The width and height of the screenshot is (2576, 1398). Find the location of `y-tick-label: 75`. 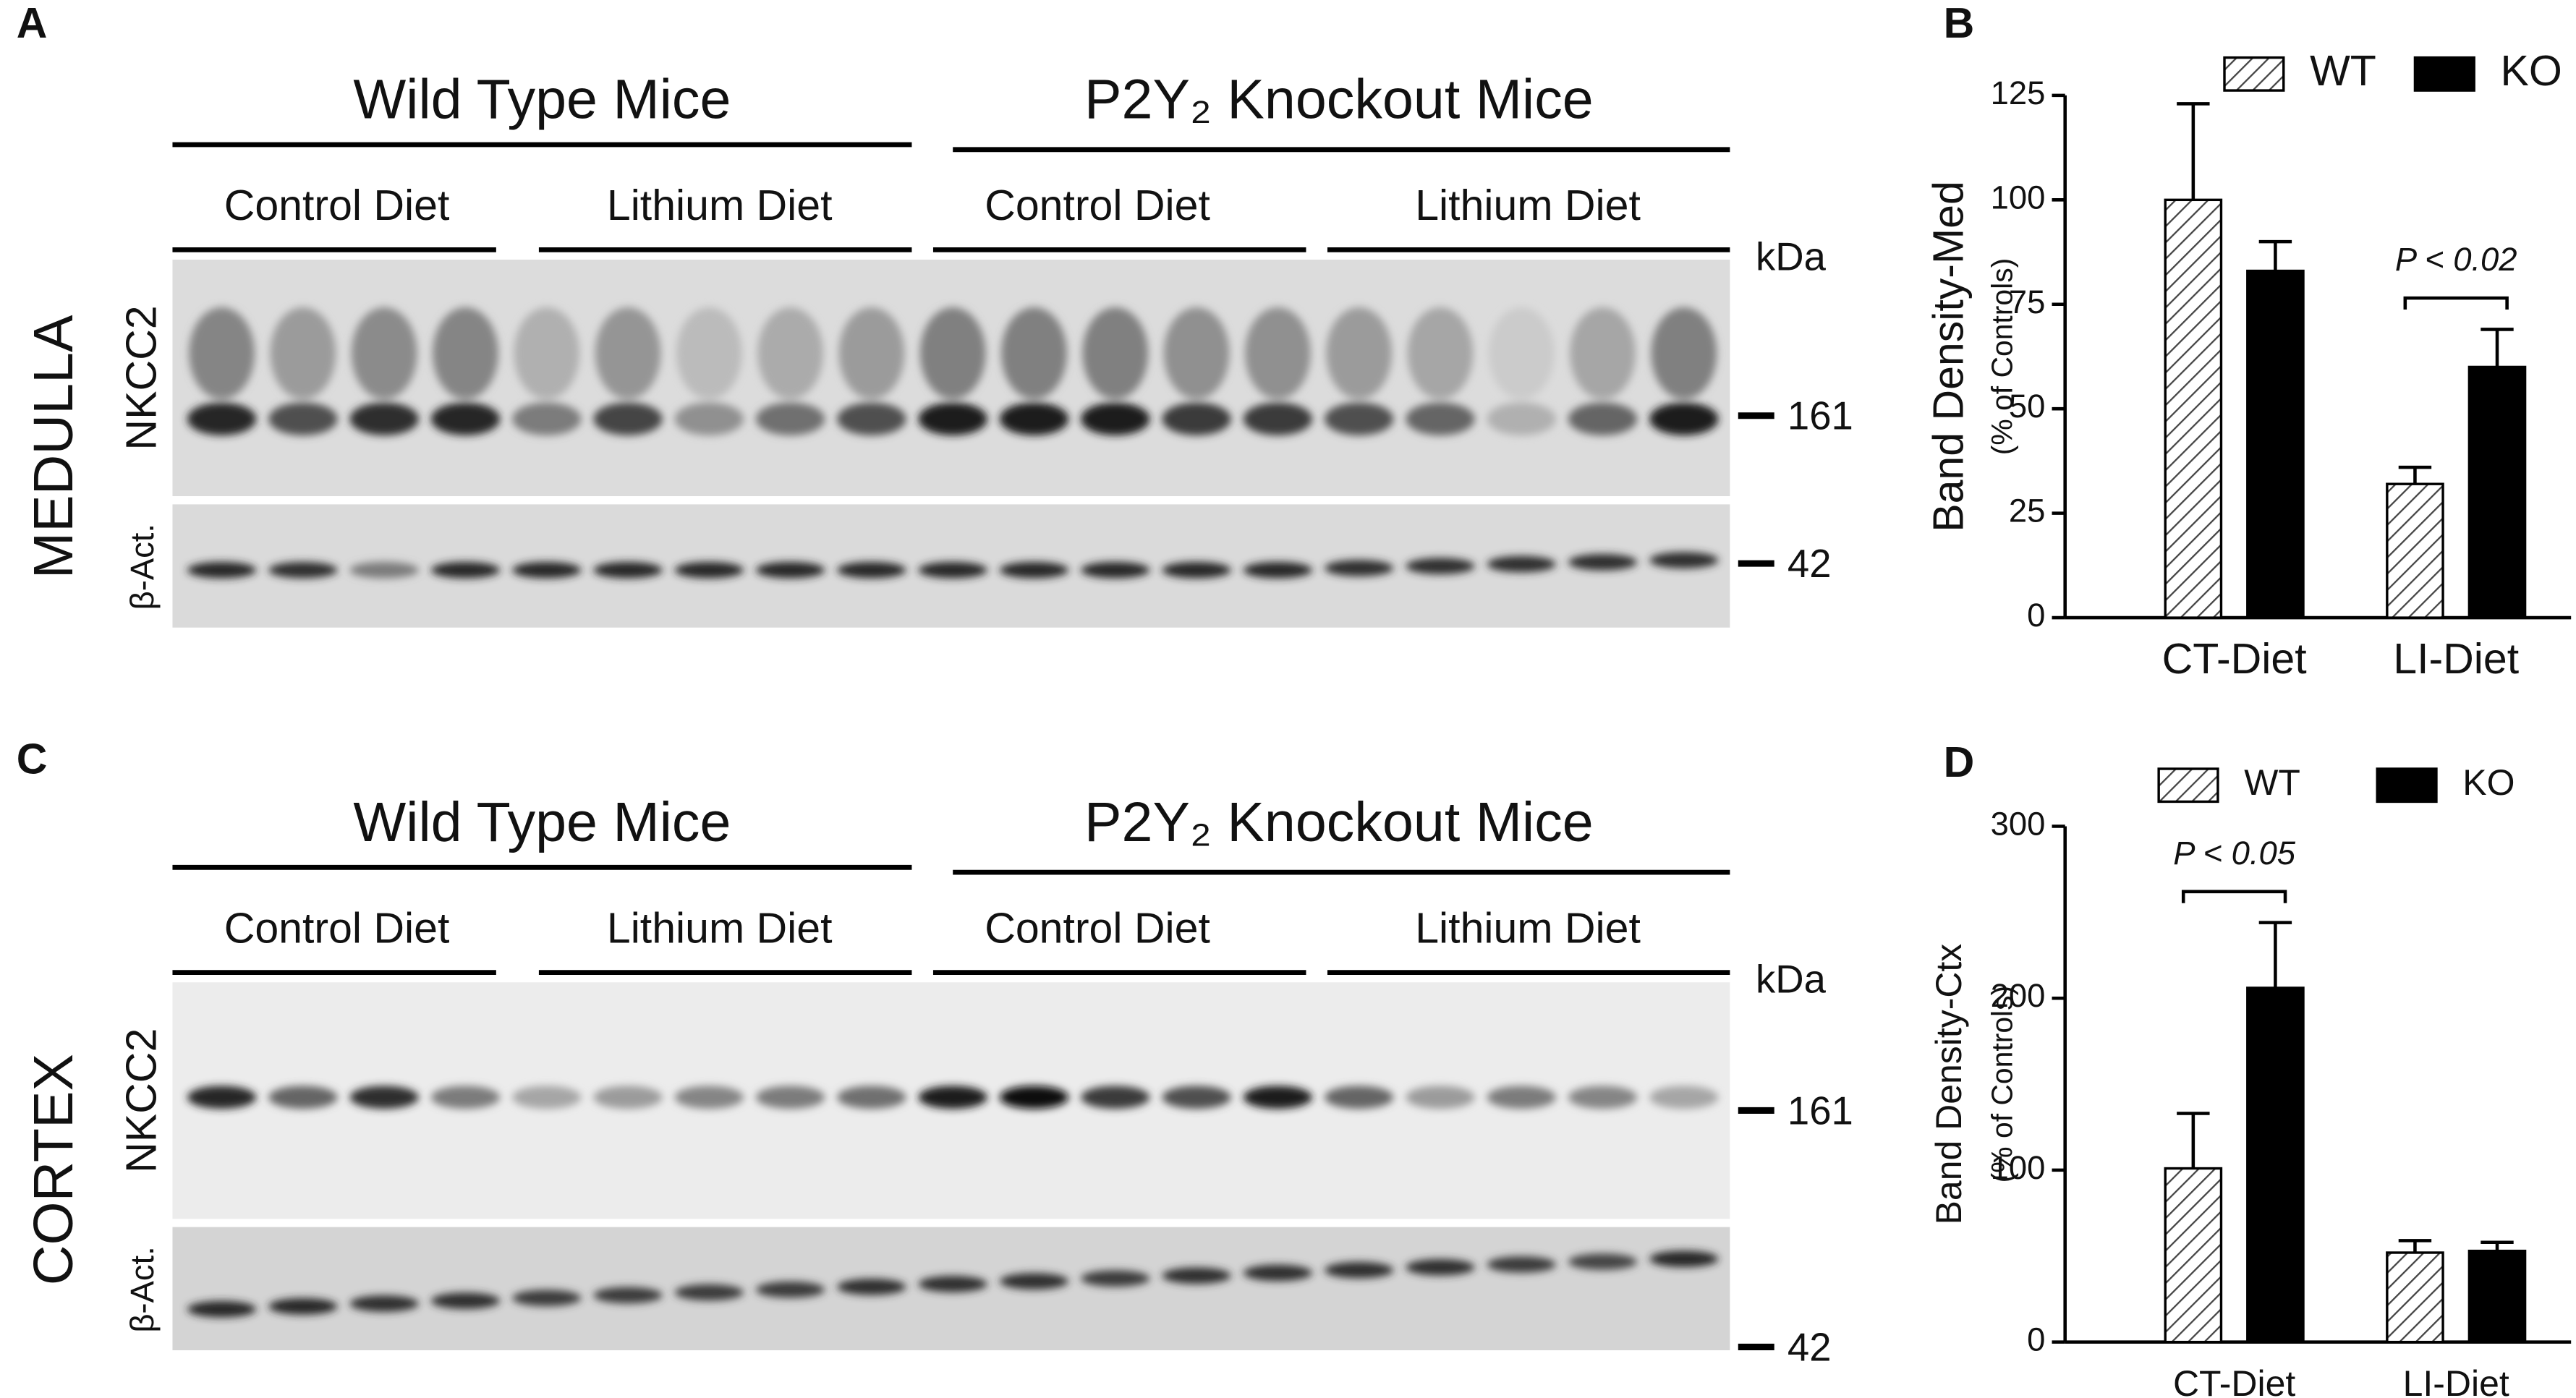

y-tick-label: 75 is located at coordinates (2027, 302).